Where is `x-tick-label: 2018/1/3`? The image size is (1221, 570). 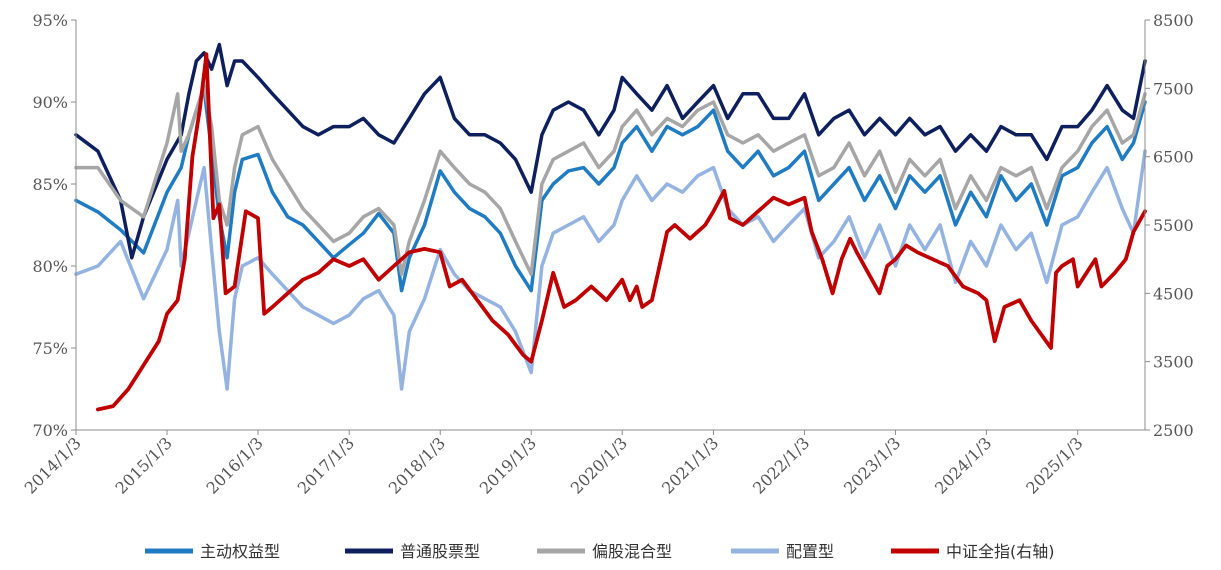
x-tick-label: 2018/1/3 is located at coordinates (417, 465).